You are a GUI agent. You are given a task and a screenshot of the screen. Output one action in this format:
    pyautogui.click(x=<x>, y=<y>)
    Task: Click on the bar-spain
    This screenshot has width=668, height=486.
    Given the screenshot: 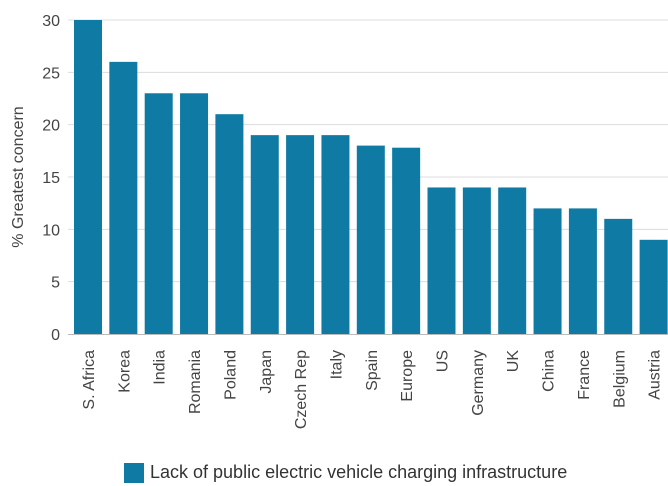 What is the action you would take?
    pyautogui.click(x=370, y=239)
    